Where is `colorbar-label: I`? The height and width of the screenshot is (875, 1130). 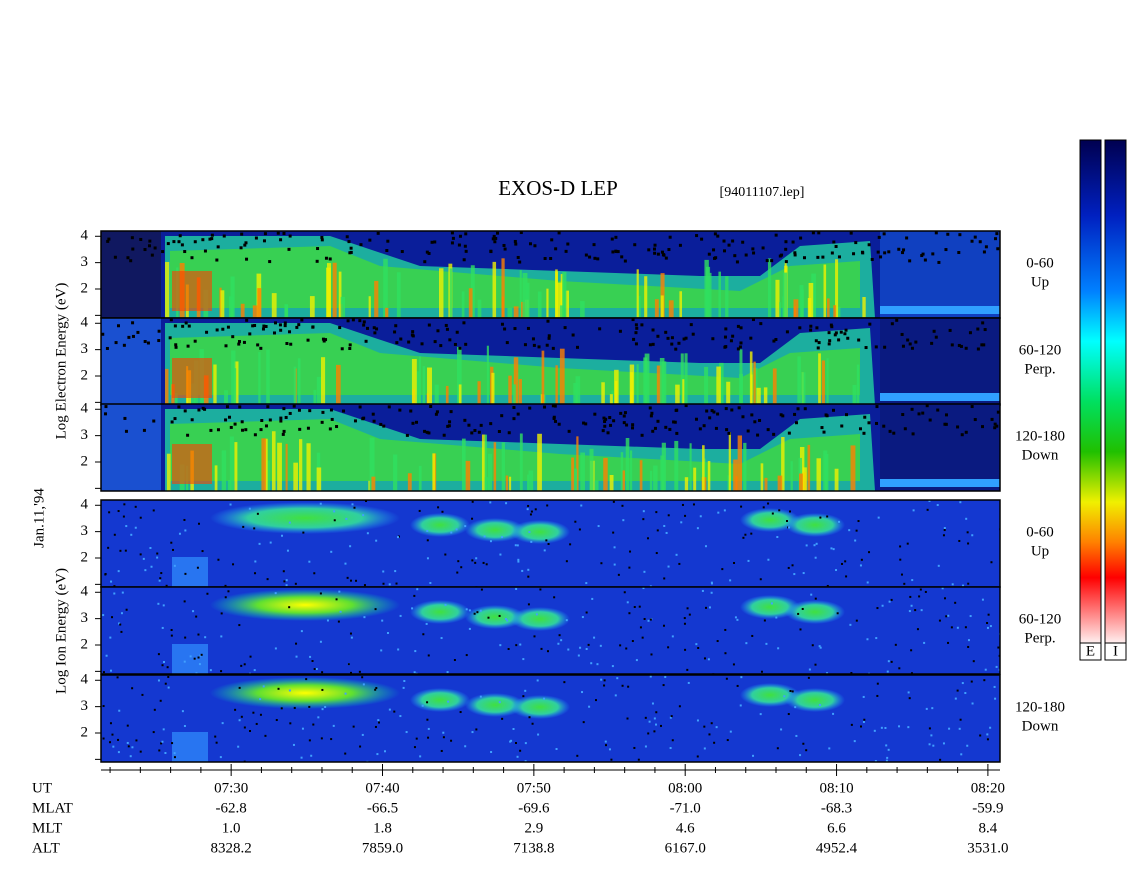 colorbar-label: I is located at coordinates (1115, 651).